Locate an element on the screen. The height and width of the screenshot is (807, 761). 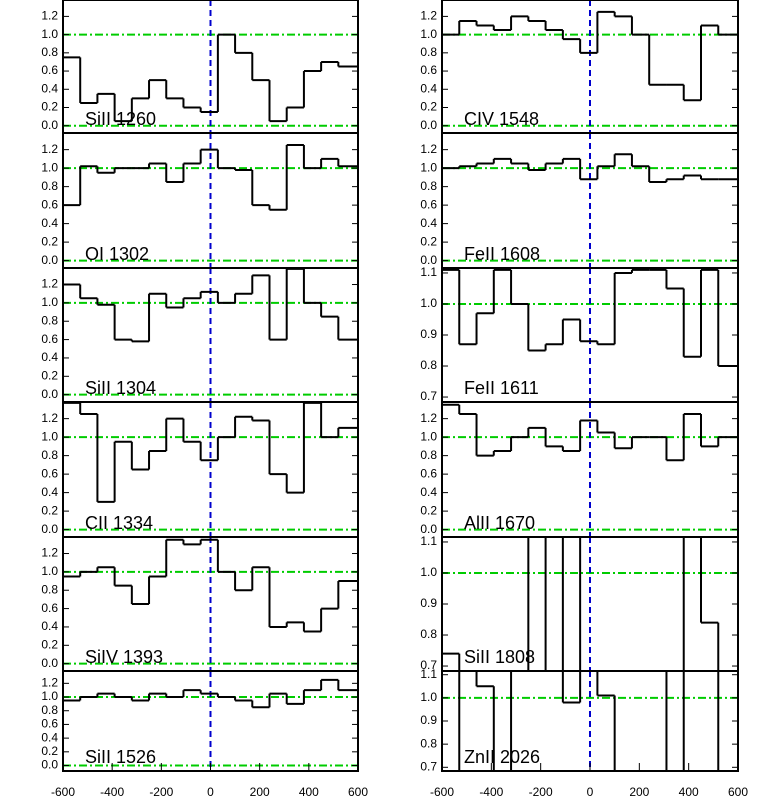
panel-label: SiIV 1393 is located at coordinates (124, 657).